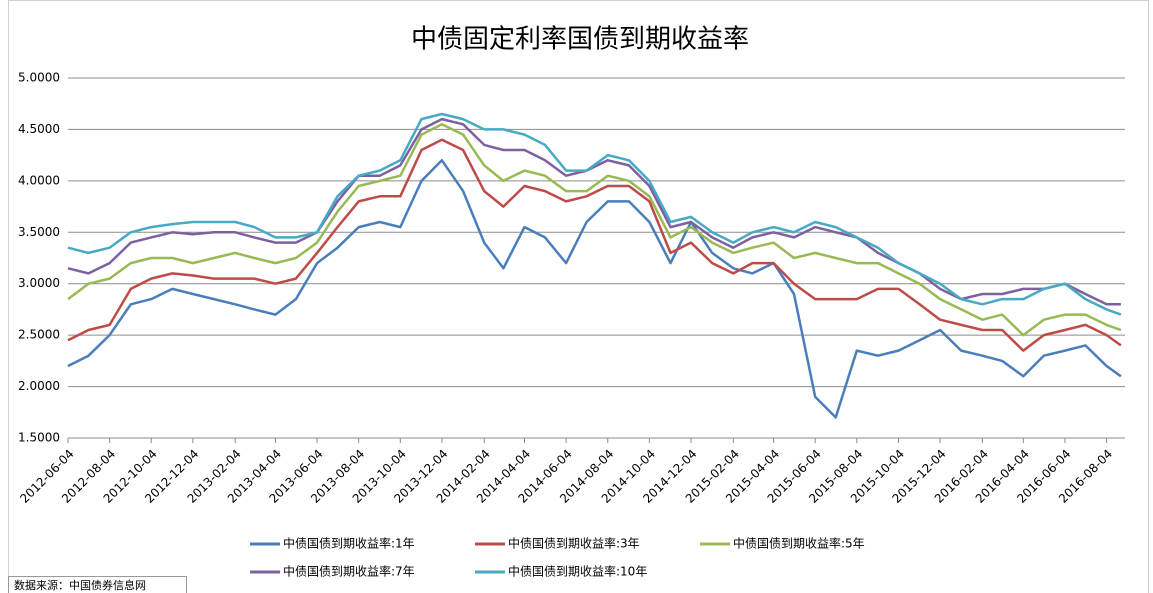 The height and width of the screenshot is (593, 1153). What do you see at coordinates (39, 335) in the screenshot?
I see `y-tick-label: 2.5000` at bounding box center [39, 335].